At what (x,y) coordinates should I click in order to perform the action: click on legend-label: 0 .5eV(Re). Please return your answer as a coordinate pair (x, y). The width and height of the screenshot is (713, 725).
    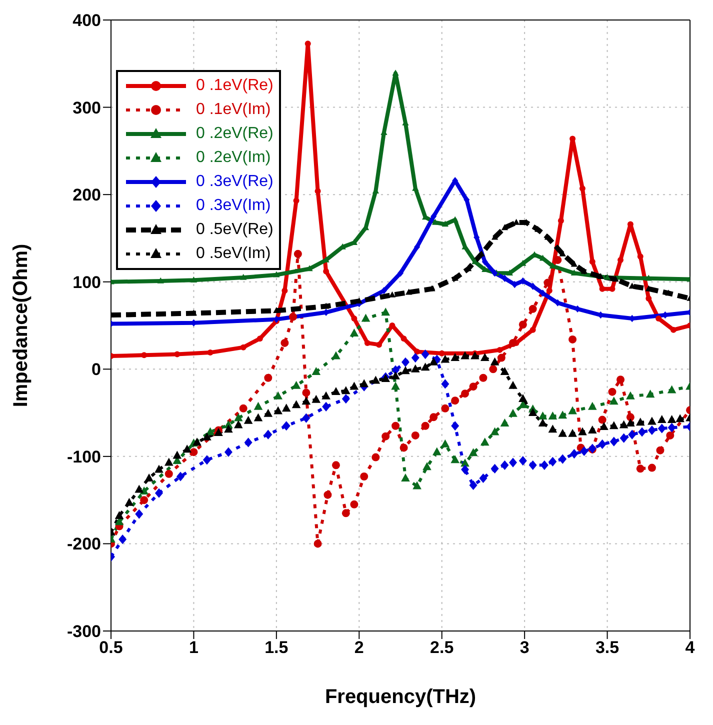
    Looking at the image, I should click on (235, 230).